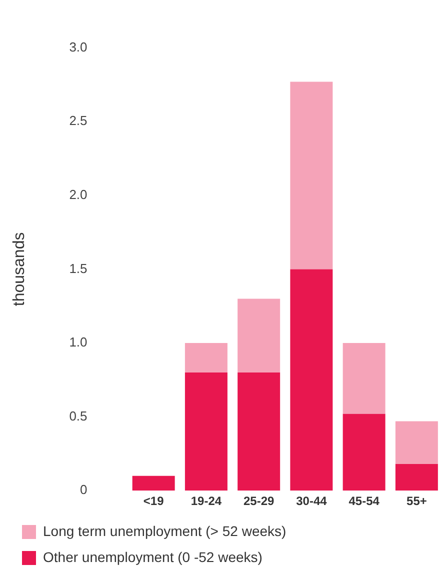  I want to click on x-tick-label: 25-29, so click(258, 501).